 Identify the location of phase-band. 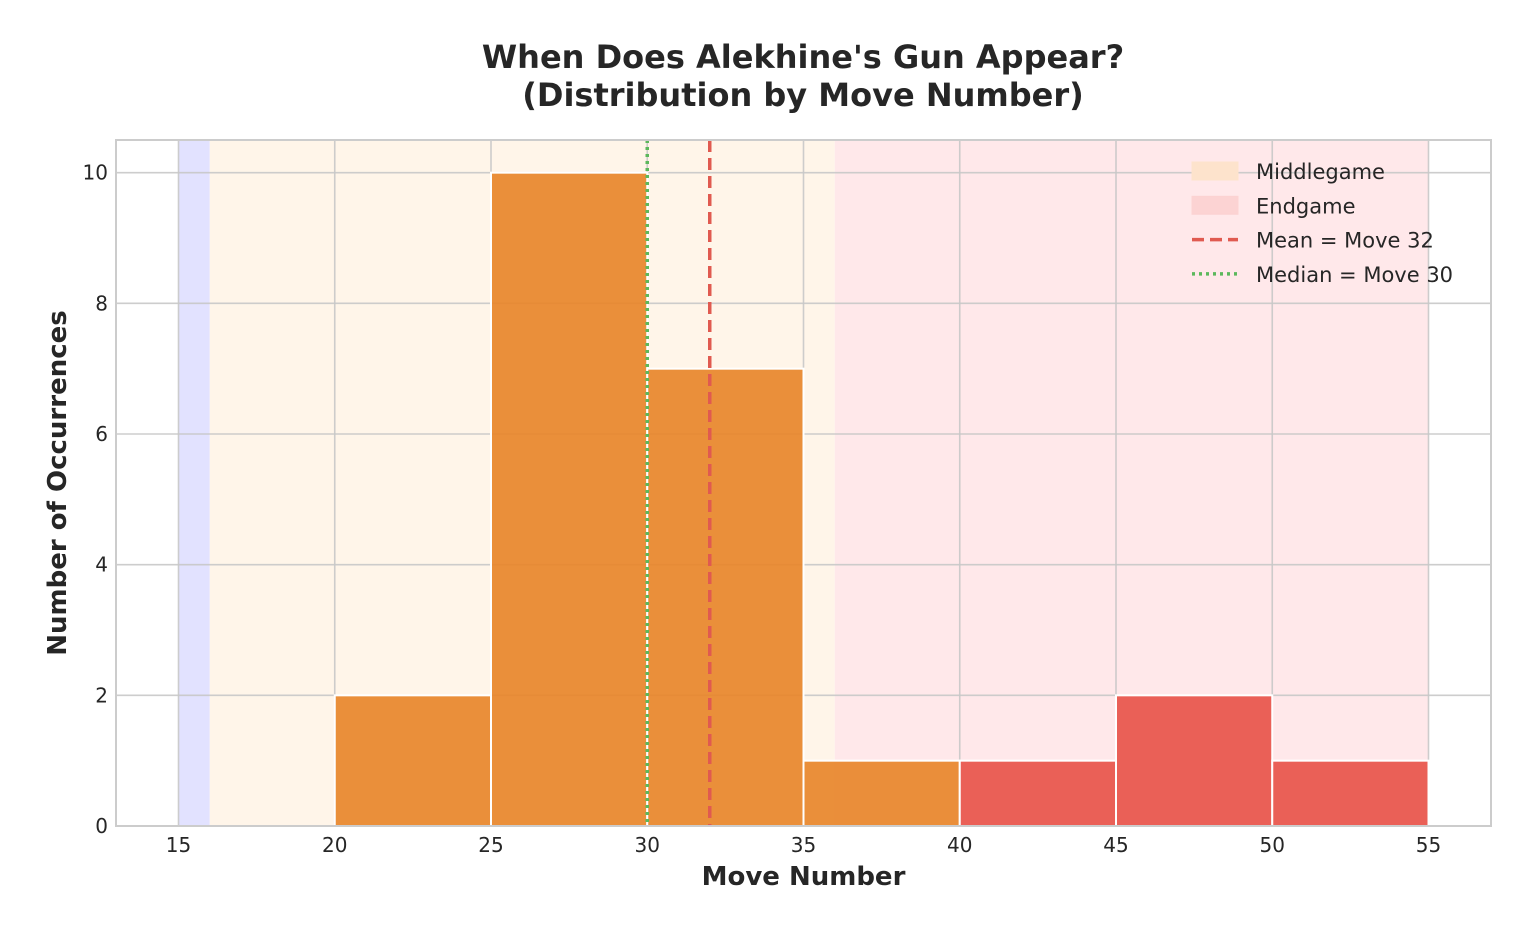
(194, 483).